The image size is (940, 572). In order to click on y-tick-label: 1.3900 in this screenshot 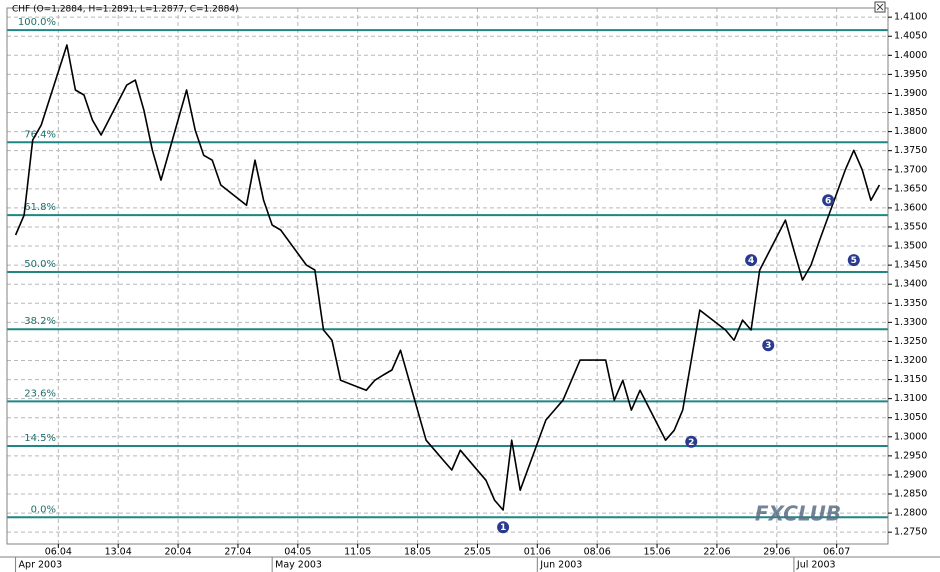, I will do `click(910, 93)`.